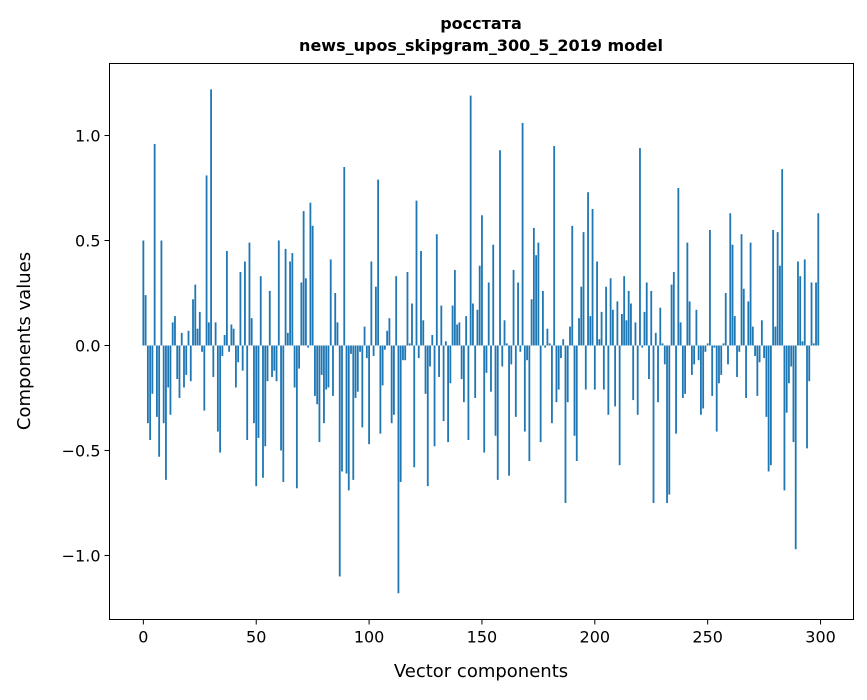 The image size is (867, 700). What do you see at coordinates (81, 450) in the screenshot?
I see `y-tick-label: −0.5` at bounding box center [81, 450].